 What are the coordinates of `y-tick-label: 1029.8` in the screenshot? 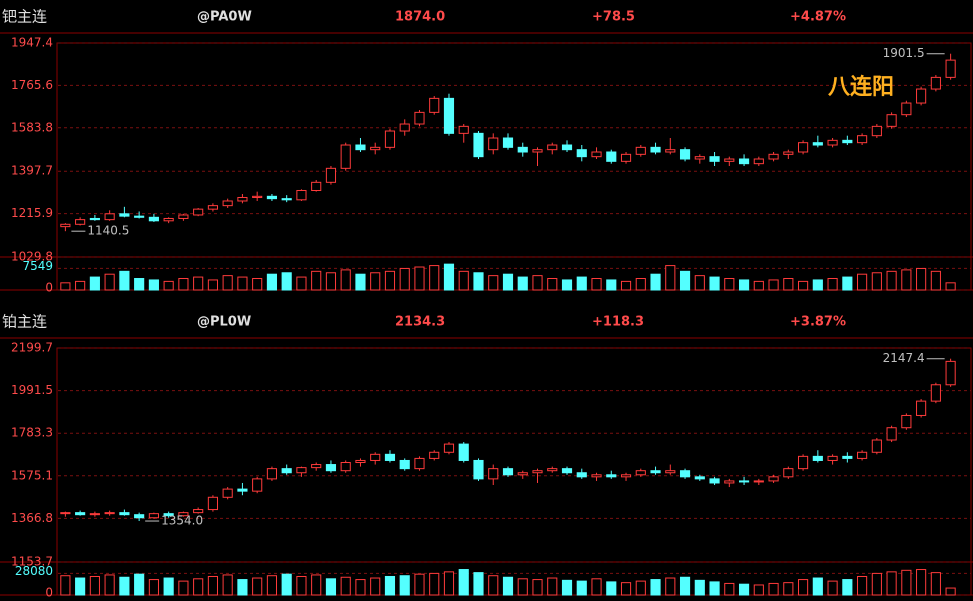 It's located at (32, 257).